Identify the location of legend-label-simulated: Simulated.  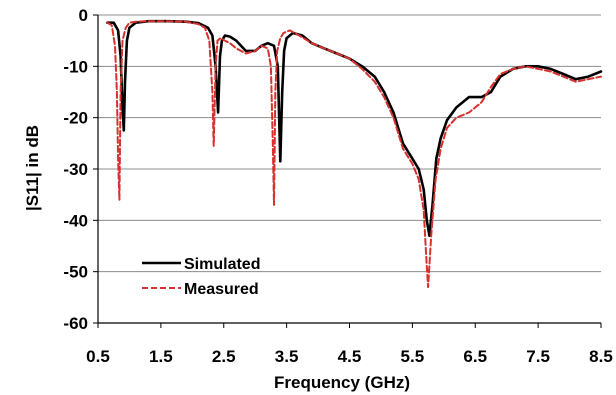
(222, 264).